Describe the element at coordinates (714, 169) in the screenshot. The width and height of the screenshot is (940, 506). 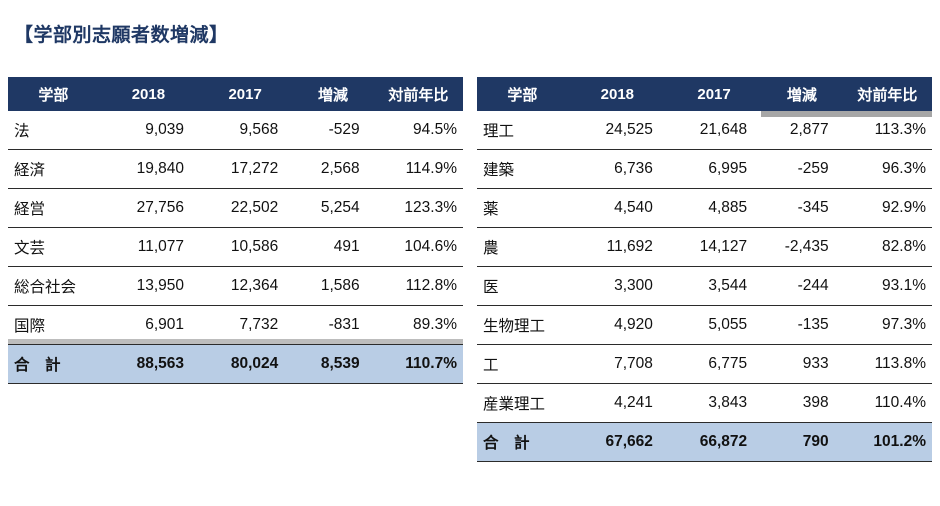
I see `value-cell: 6,995` at that location.